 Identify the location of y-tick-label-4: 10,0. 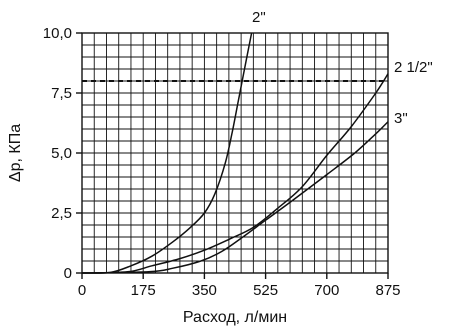
(57, 33).